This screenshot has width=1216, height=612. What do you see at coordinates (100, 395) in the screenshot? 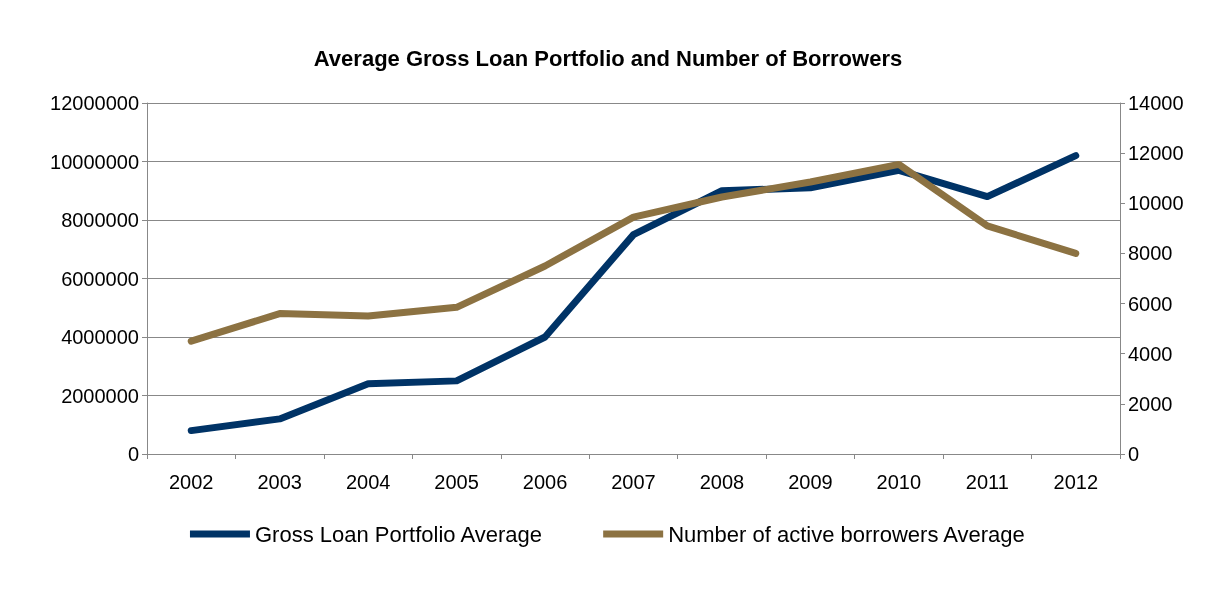
I see `y-tick-label: 2000000` at bounding box center [100, 395].